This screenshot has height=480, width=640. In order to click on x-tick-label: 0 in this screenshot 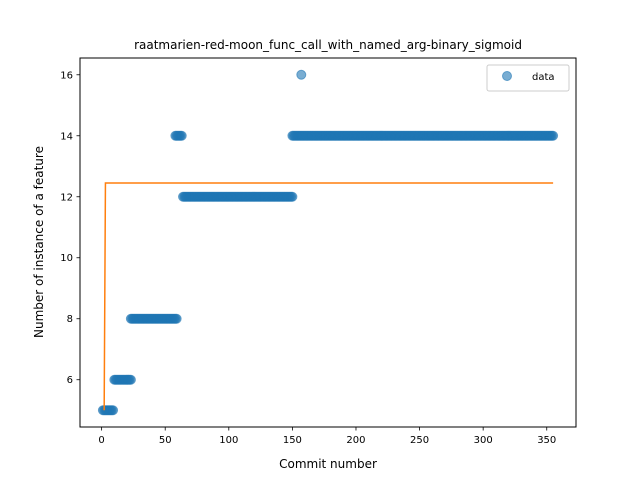, I will do `click(101, 440)`.